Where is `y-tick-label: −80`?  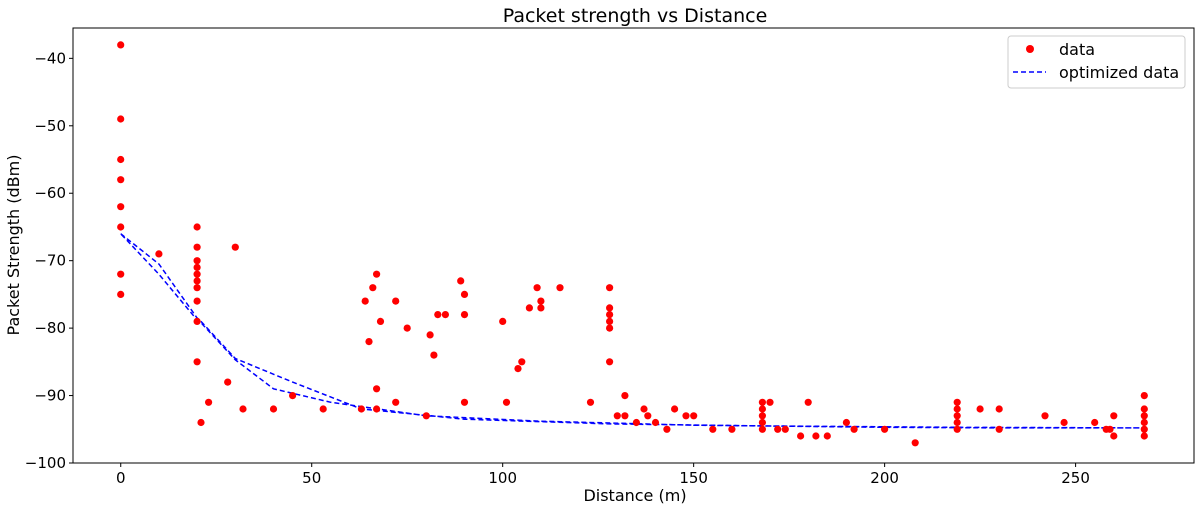
y-tick-label: −80 is located at coordinates (50, 328).